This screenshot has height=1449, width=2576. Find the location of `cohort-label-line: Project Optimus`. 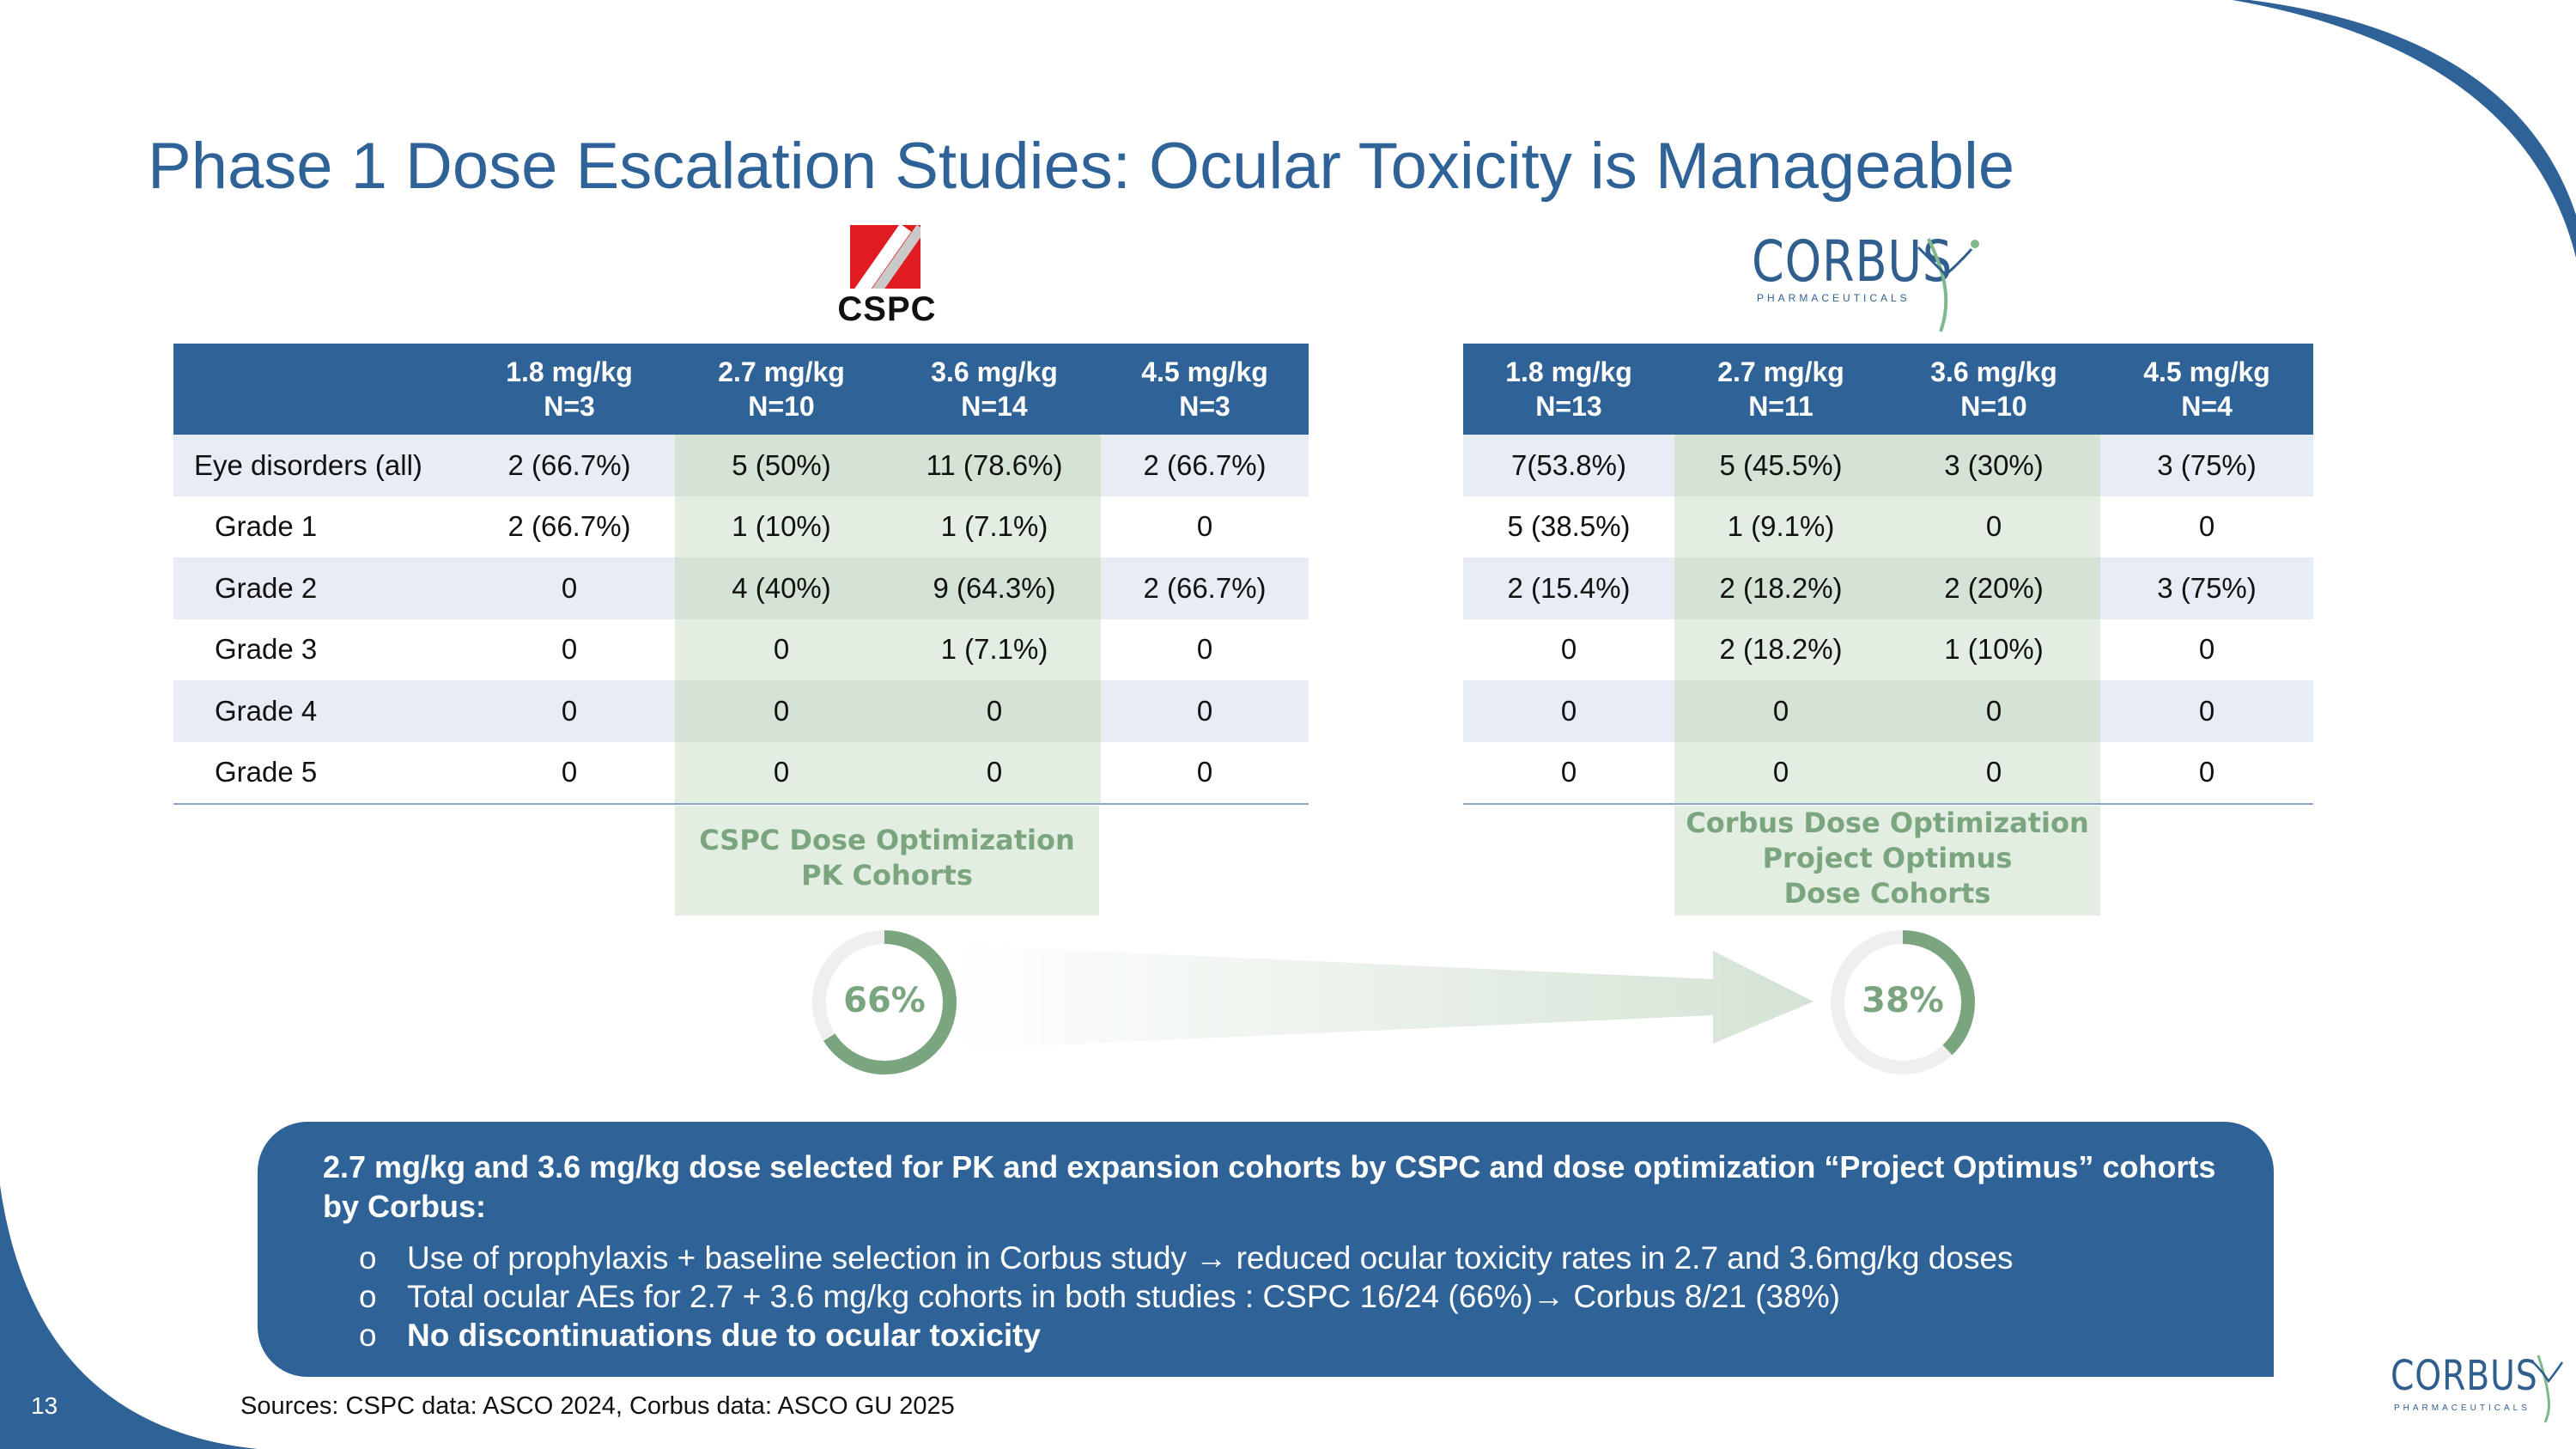

cohort-label-line: Project Optimus is located at coordinates (1887, 858).